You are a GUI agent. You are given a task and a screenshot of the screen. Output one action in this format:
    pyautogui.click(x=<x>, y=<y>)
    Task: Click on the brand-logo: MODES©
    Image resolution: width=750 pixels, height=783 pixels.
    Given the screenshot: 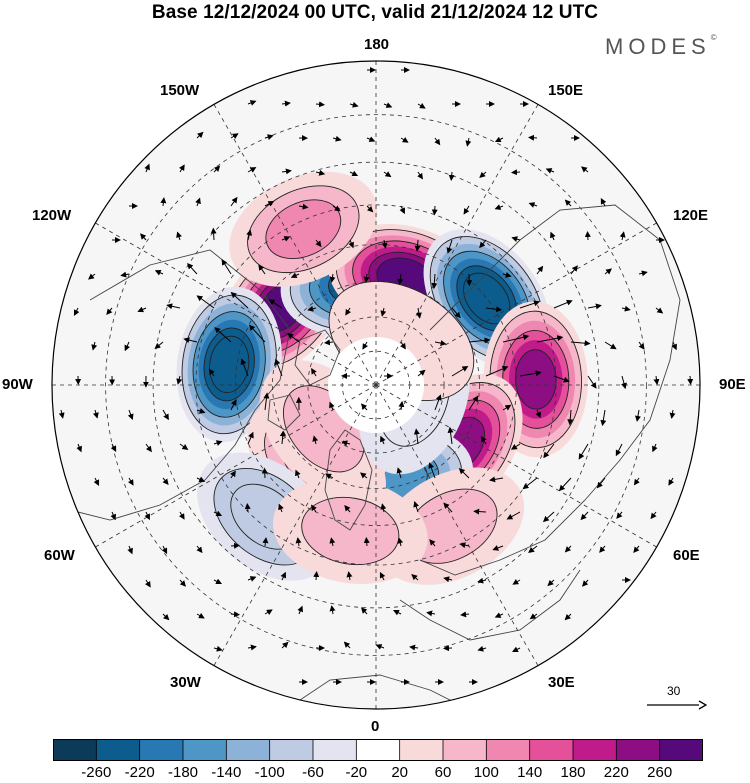 What is the action you would take?
    pyautogui.click(x=661, y=46)
    